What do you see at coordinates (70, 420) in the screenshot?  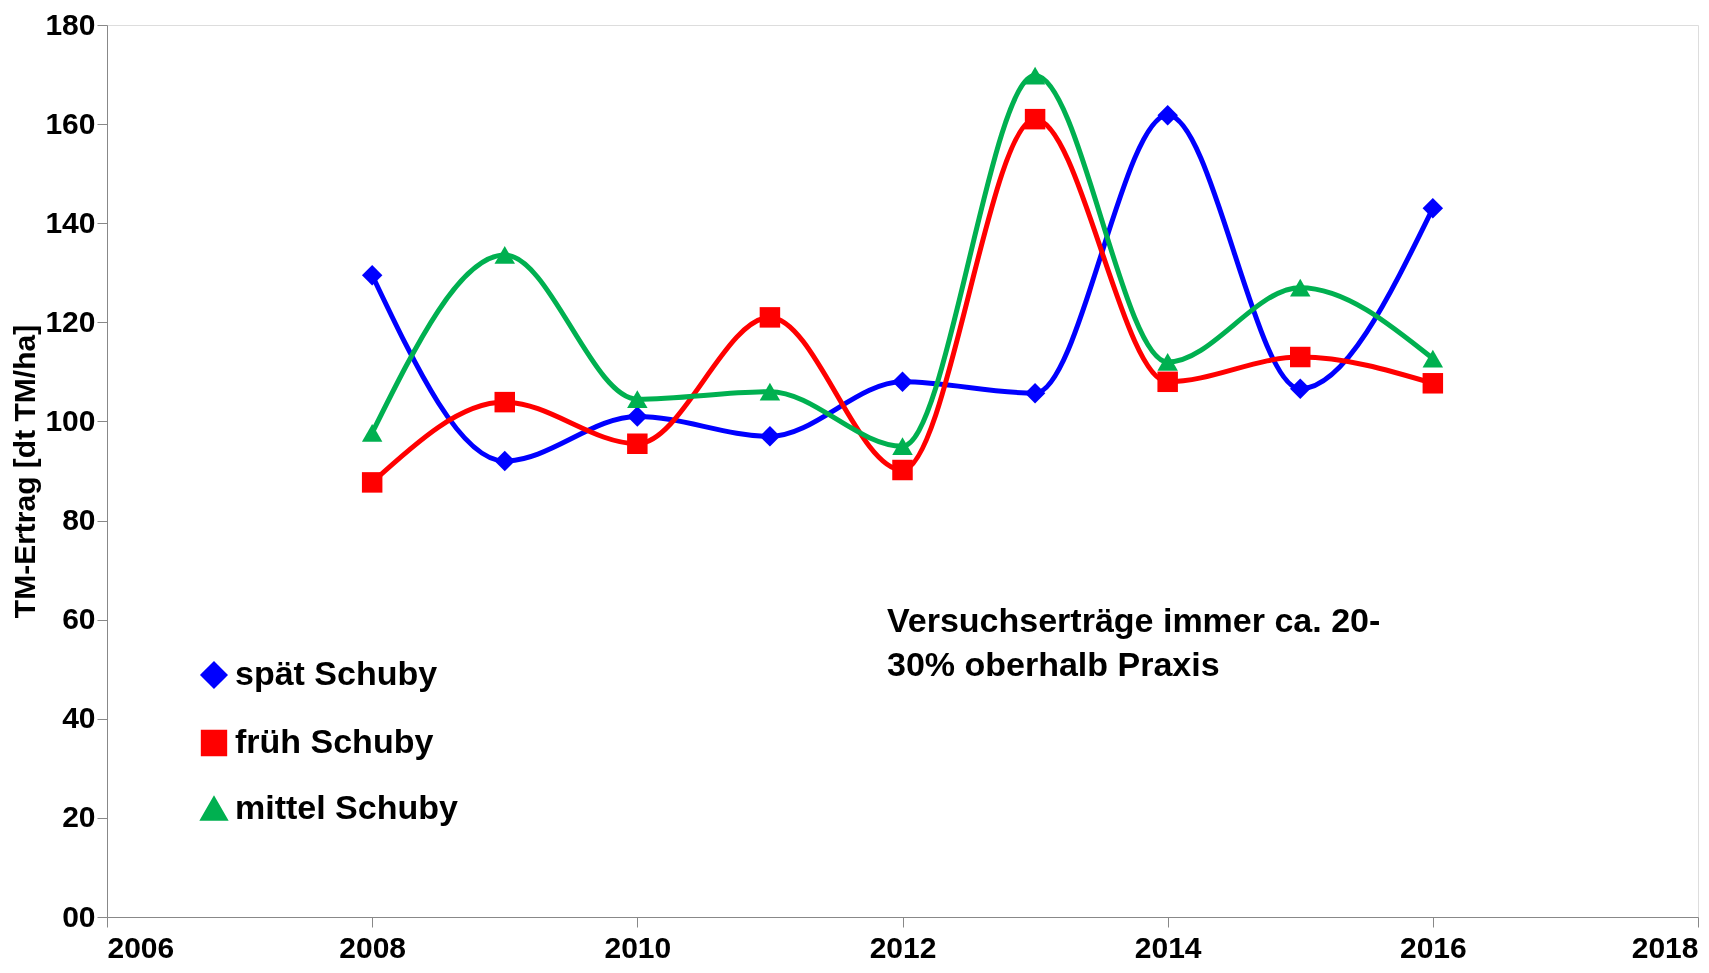 I see `y-tick-label: 100` at bounding box center [70, 420].